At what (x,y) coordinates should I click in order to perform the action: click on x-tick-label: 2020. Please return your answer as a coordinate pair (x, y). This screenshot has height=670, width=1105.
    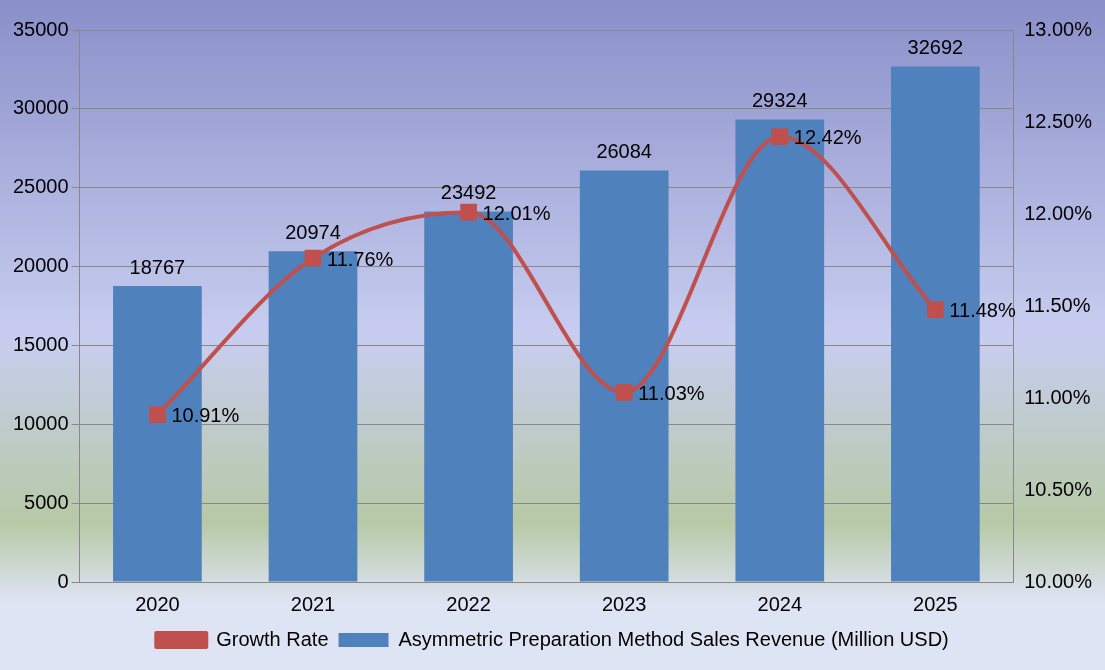
    Looking at the image, I should click on (157, 603).